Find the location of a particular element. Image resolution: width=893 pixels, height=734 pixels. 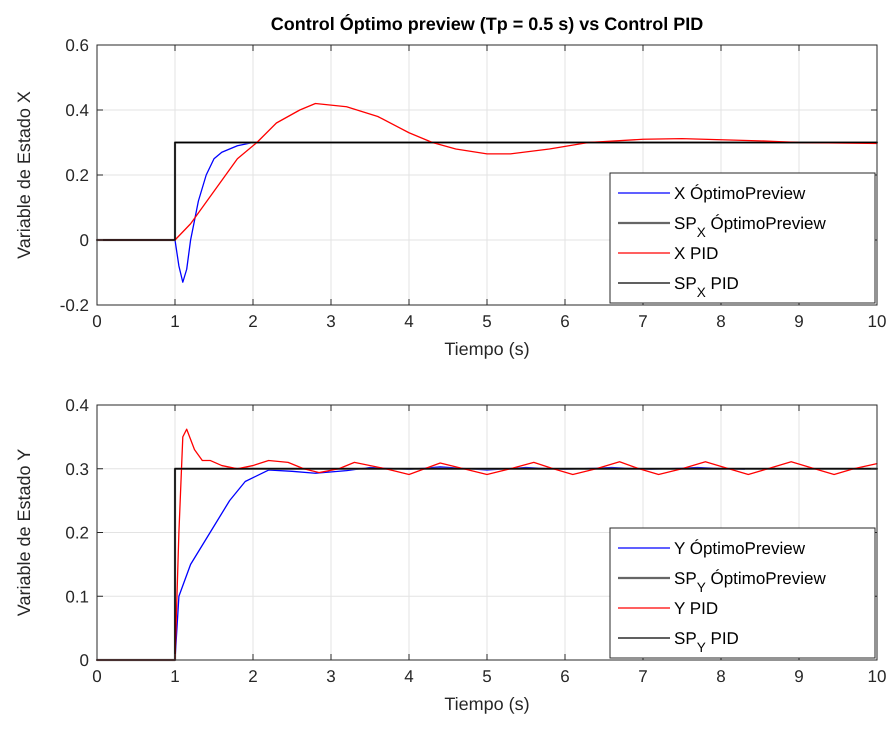

y-axis-title: Variable de Estado Y is located at coordinates (24, 532).